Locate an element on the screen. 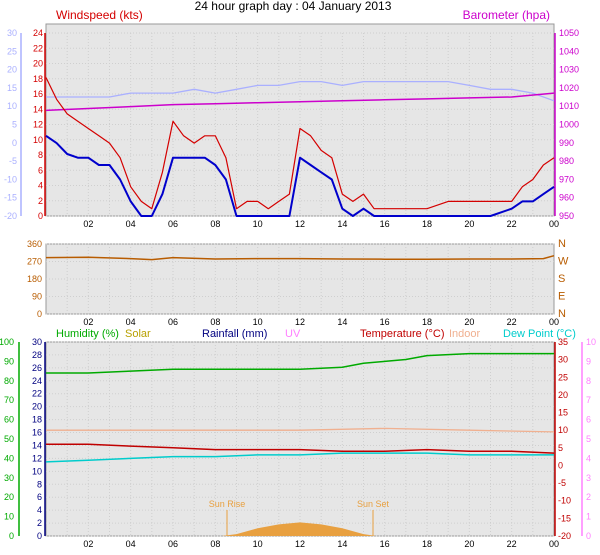 Image resolution: width=600 pixels, height=555 pixels. baro-tick-label: 980 is located at coordinates (566, 161).